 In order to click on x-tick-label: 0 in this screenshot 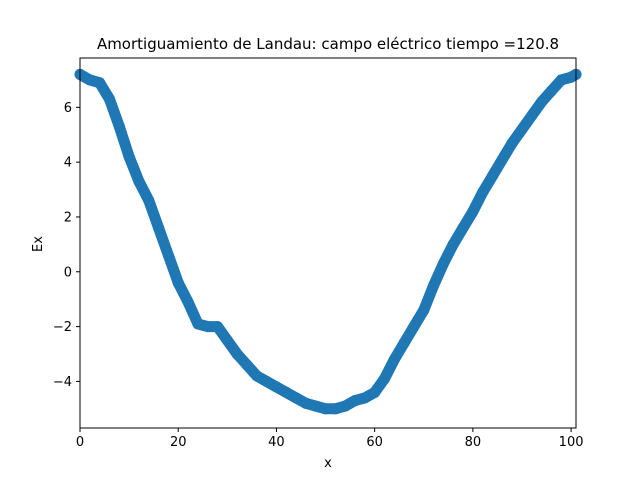, I will do `click(80, 442)`.